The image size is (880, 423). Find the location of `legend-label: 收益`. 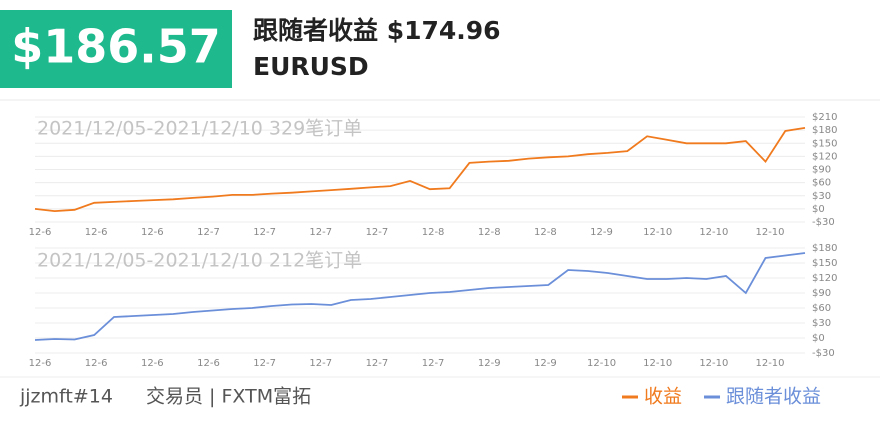

legend-label: 收益 is located at coordinates (663, 397).